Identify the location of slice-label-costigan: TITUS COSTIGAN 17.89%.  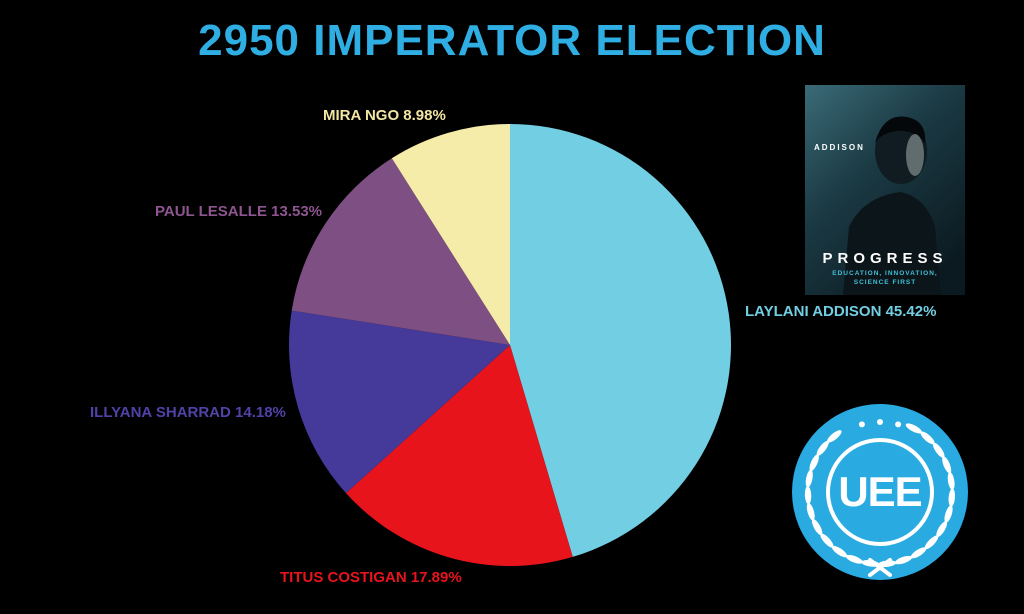
(371, 577).